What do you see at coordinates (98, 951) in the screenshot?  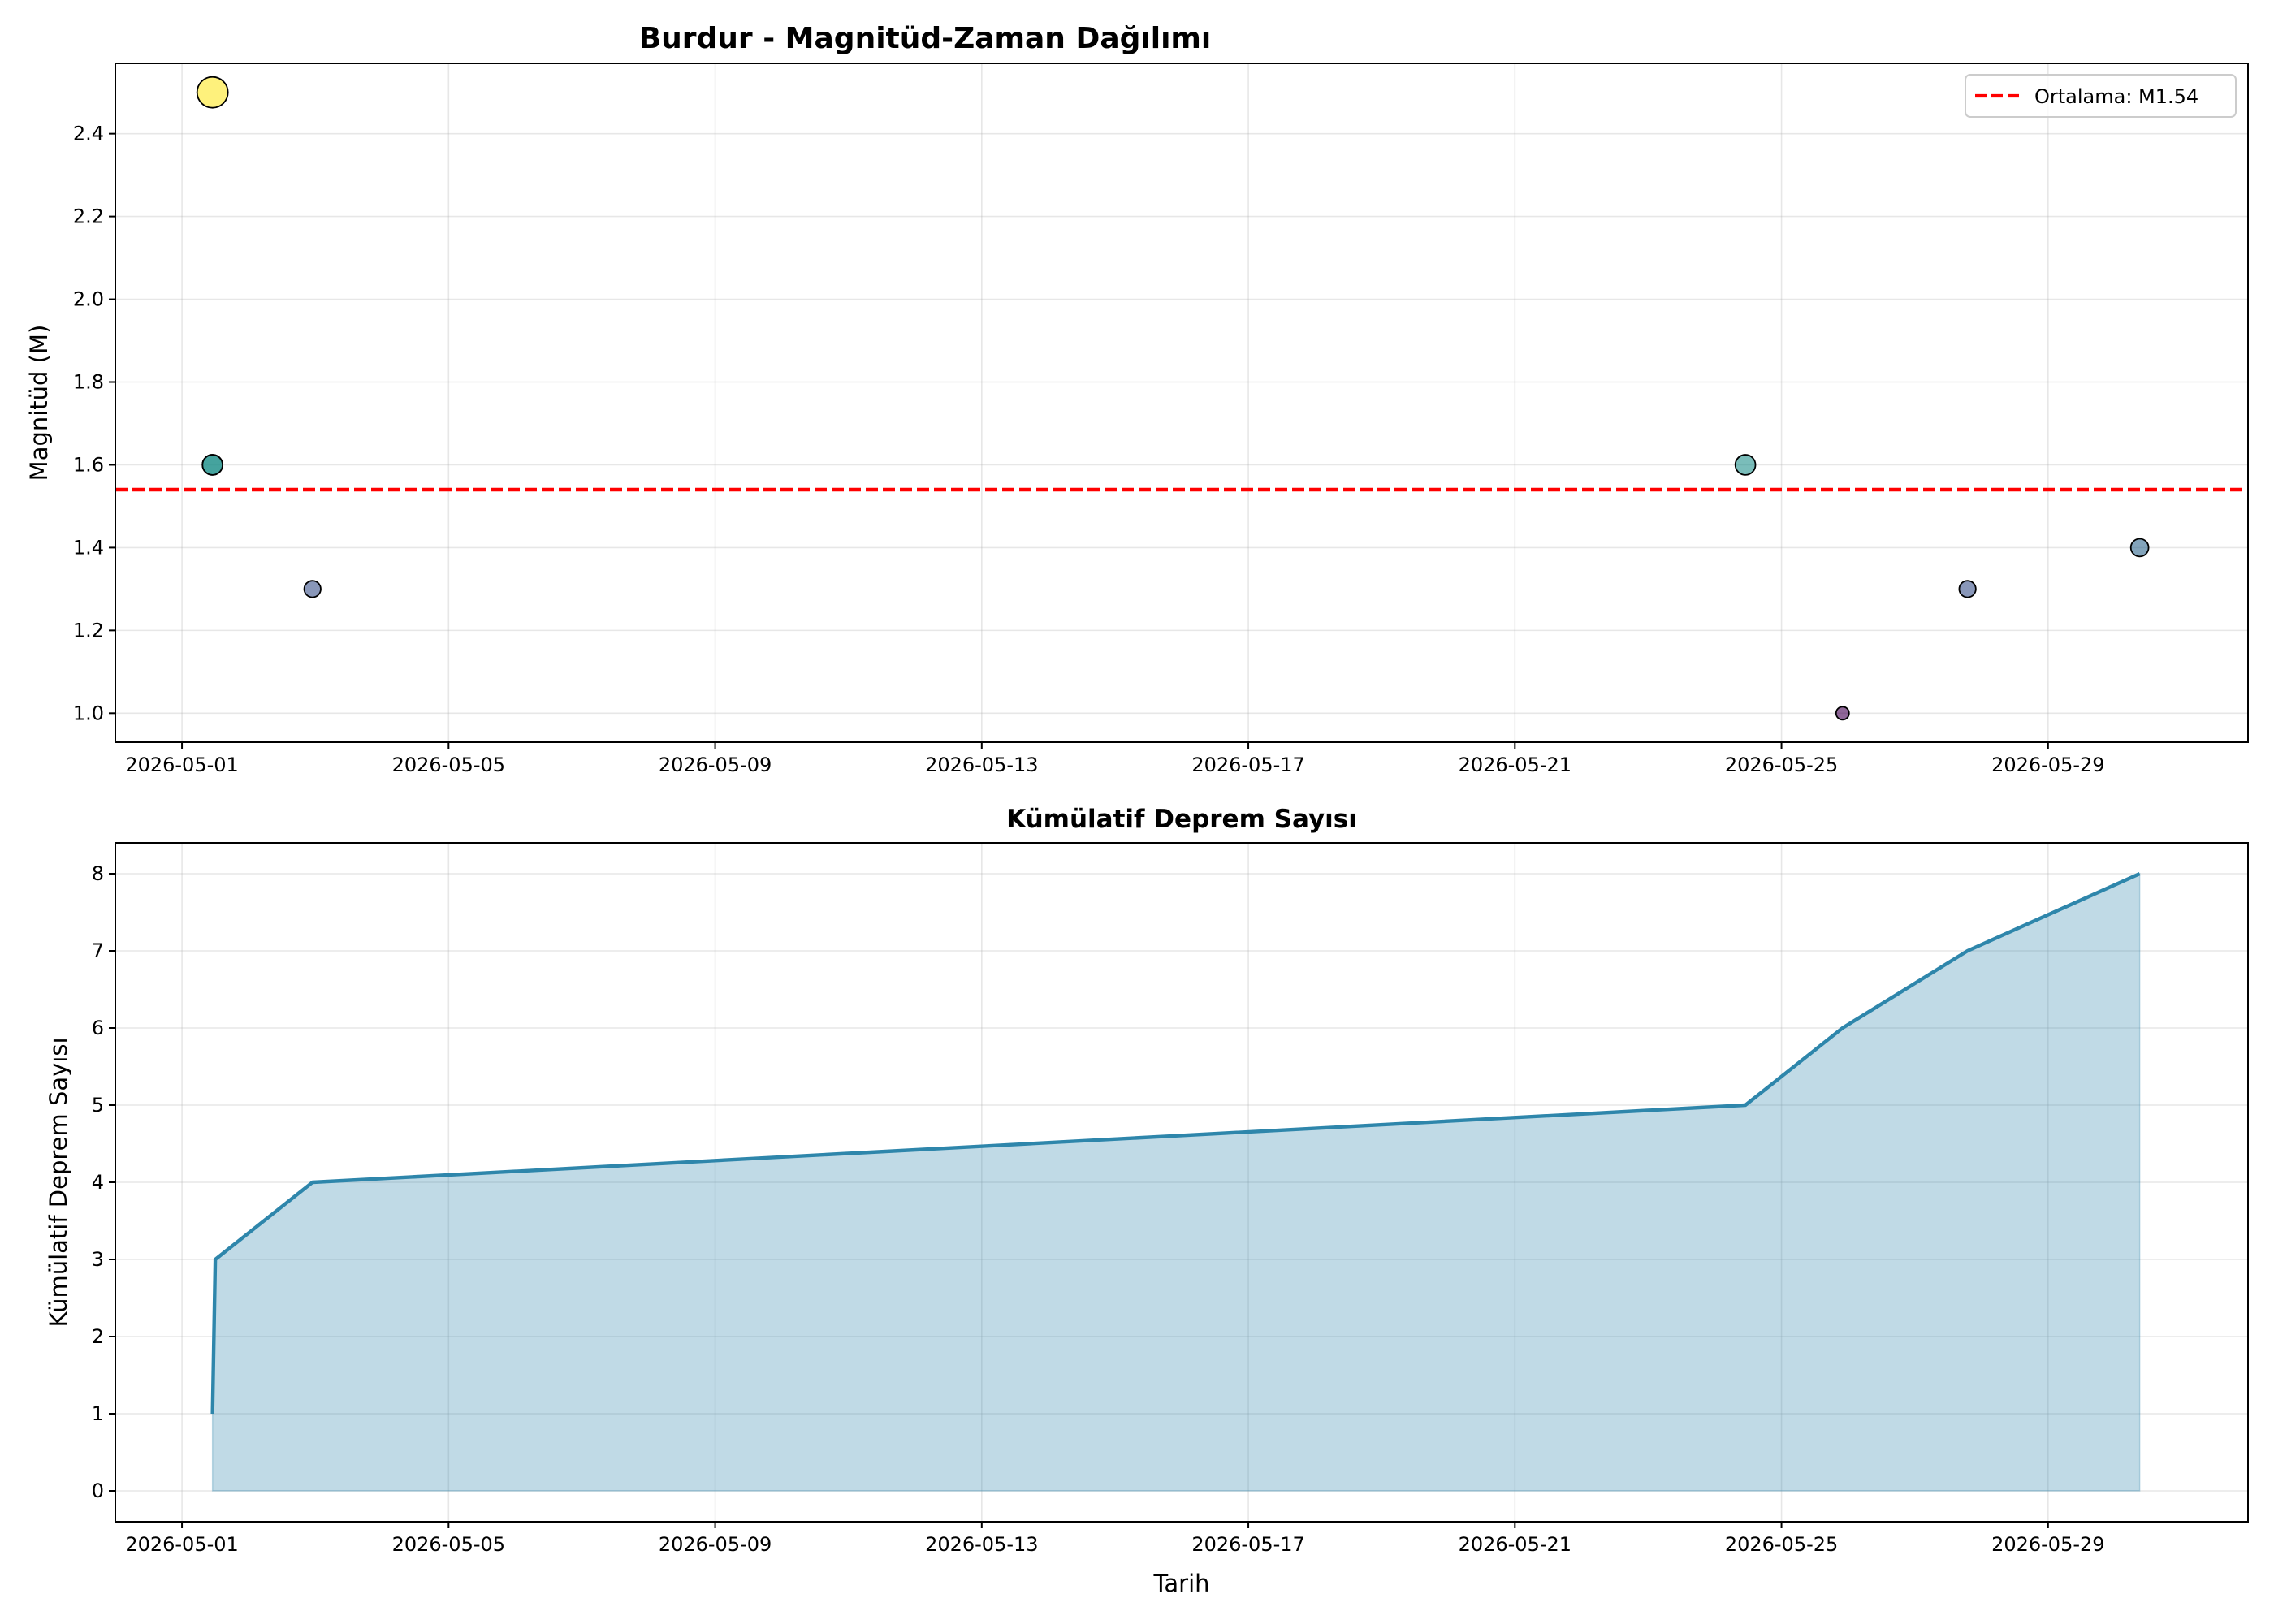 I see `y-tick-label: 7` at bounding box center [98, 951].